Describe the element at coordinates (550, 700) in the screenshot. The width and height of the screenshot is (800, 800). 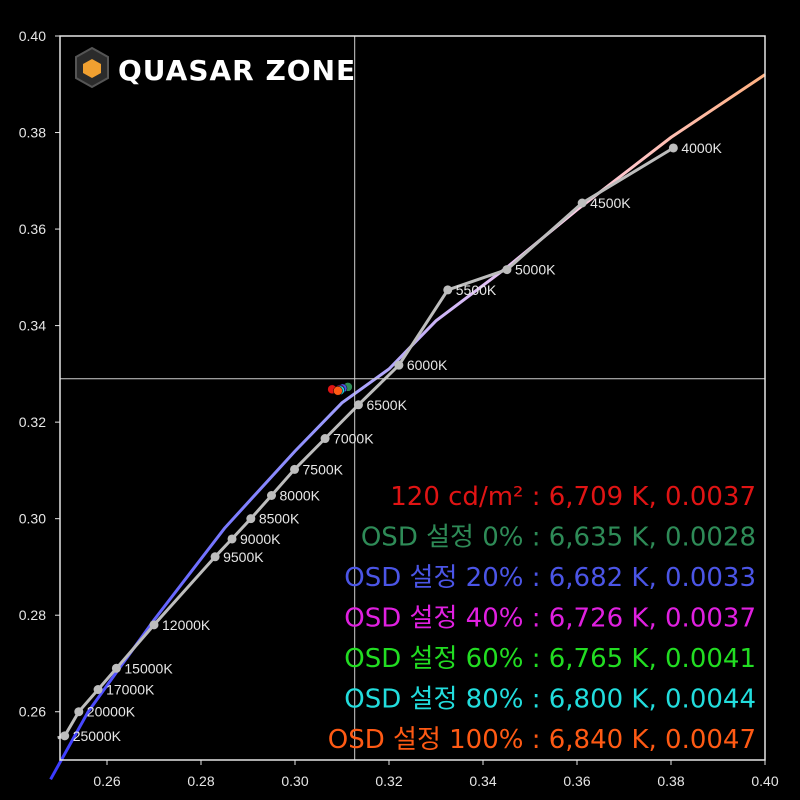
I see `legend-entry: OSD 설정 80% : 6,800 K, 0.0044` at that location.